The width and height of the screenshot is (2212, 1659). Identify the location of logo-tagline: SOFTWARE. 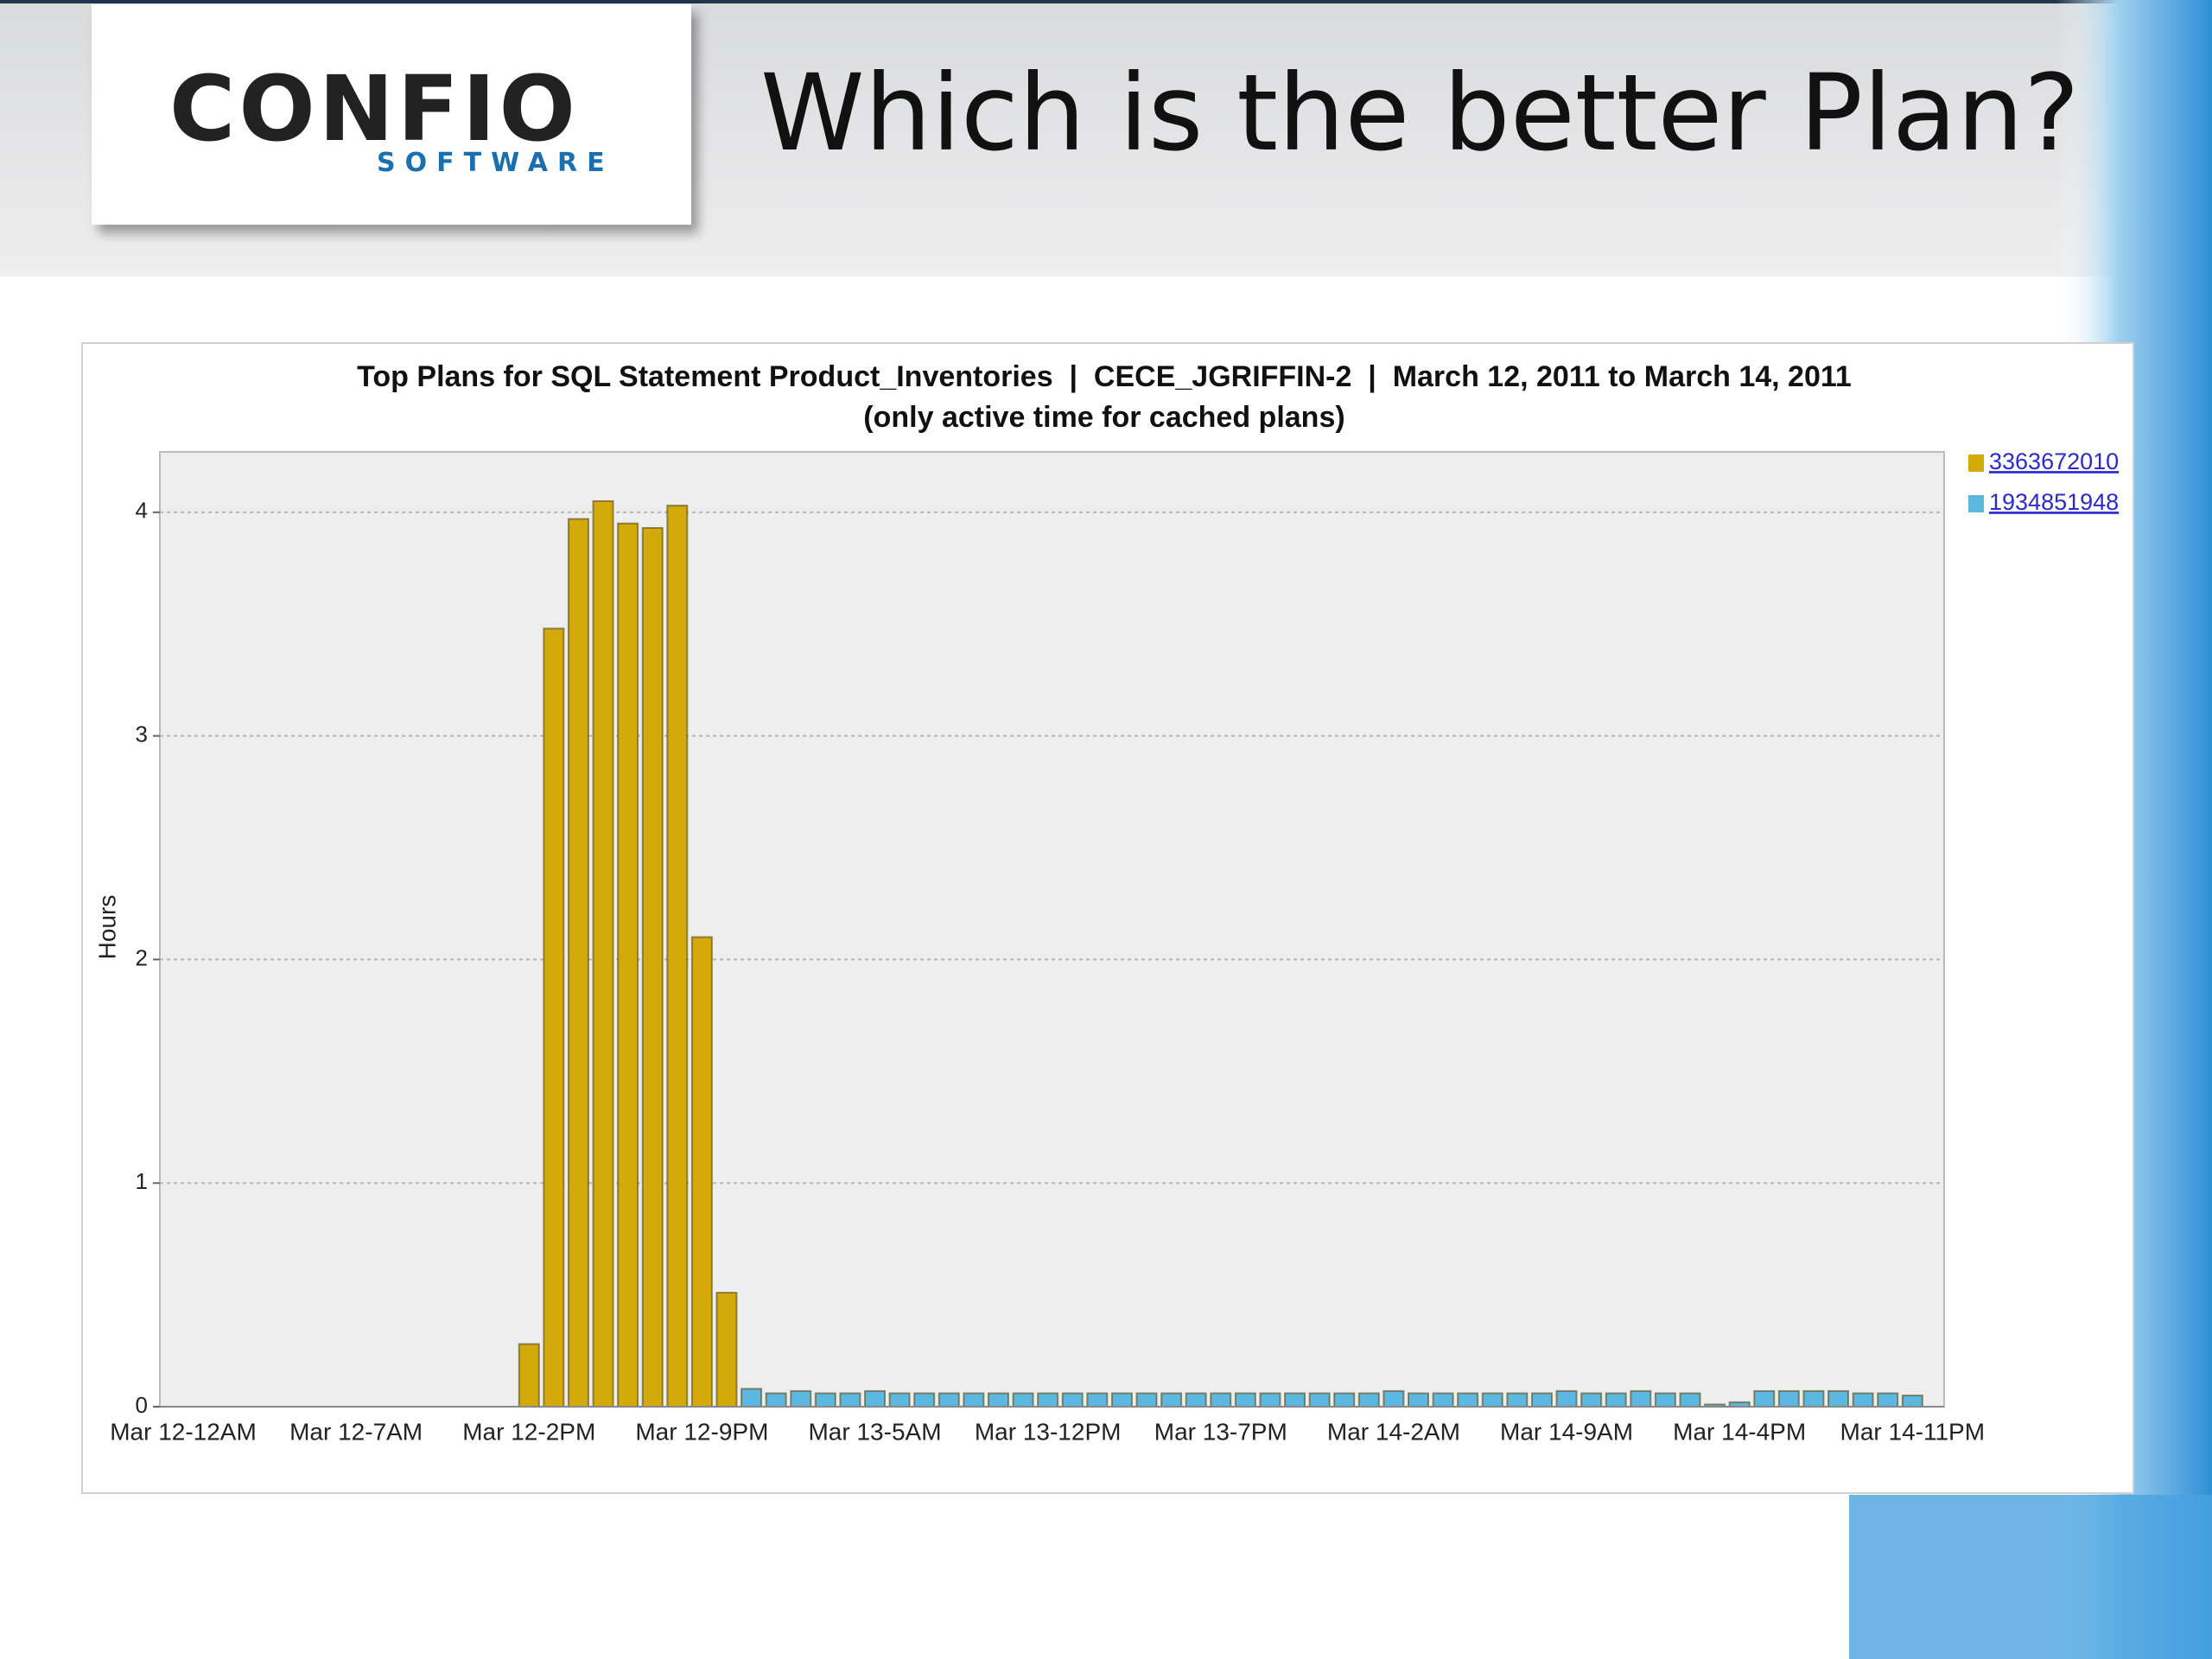
(495, 163).